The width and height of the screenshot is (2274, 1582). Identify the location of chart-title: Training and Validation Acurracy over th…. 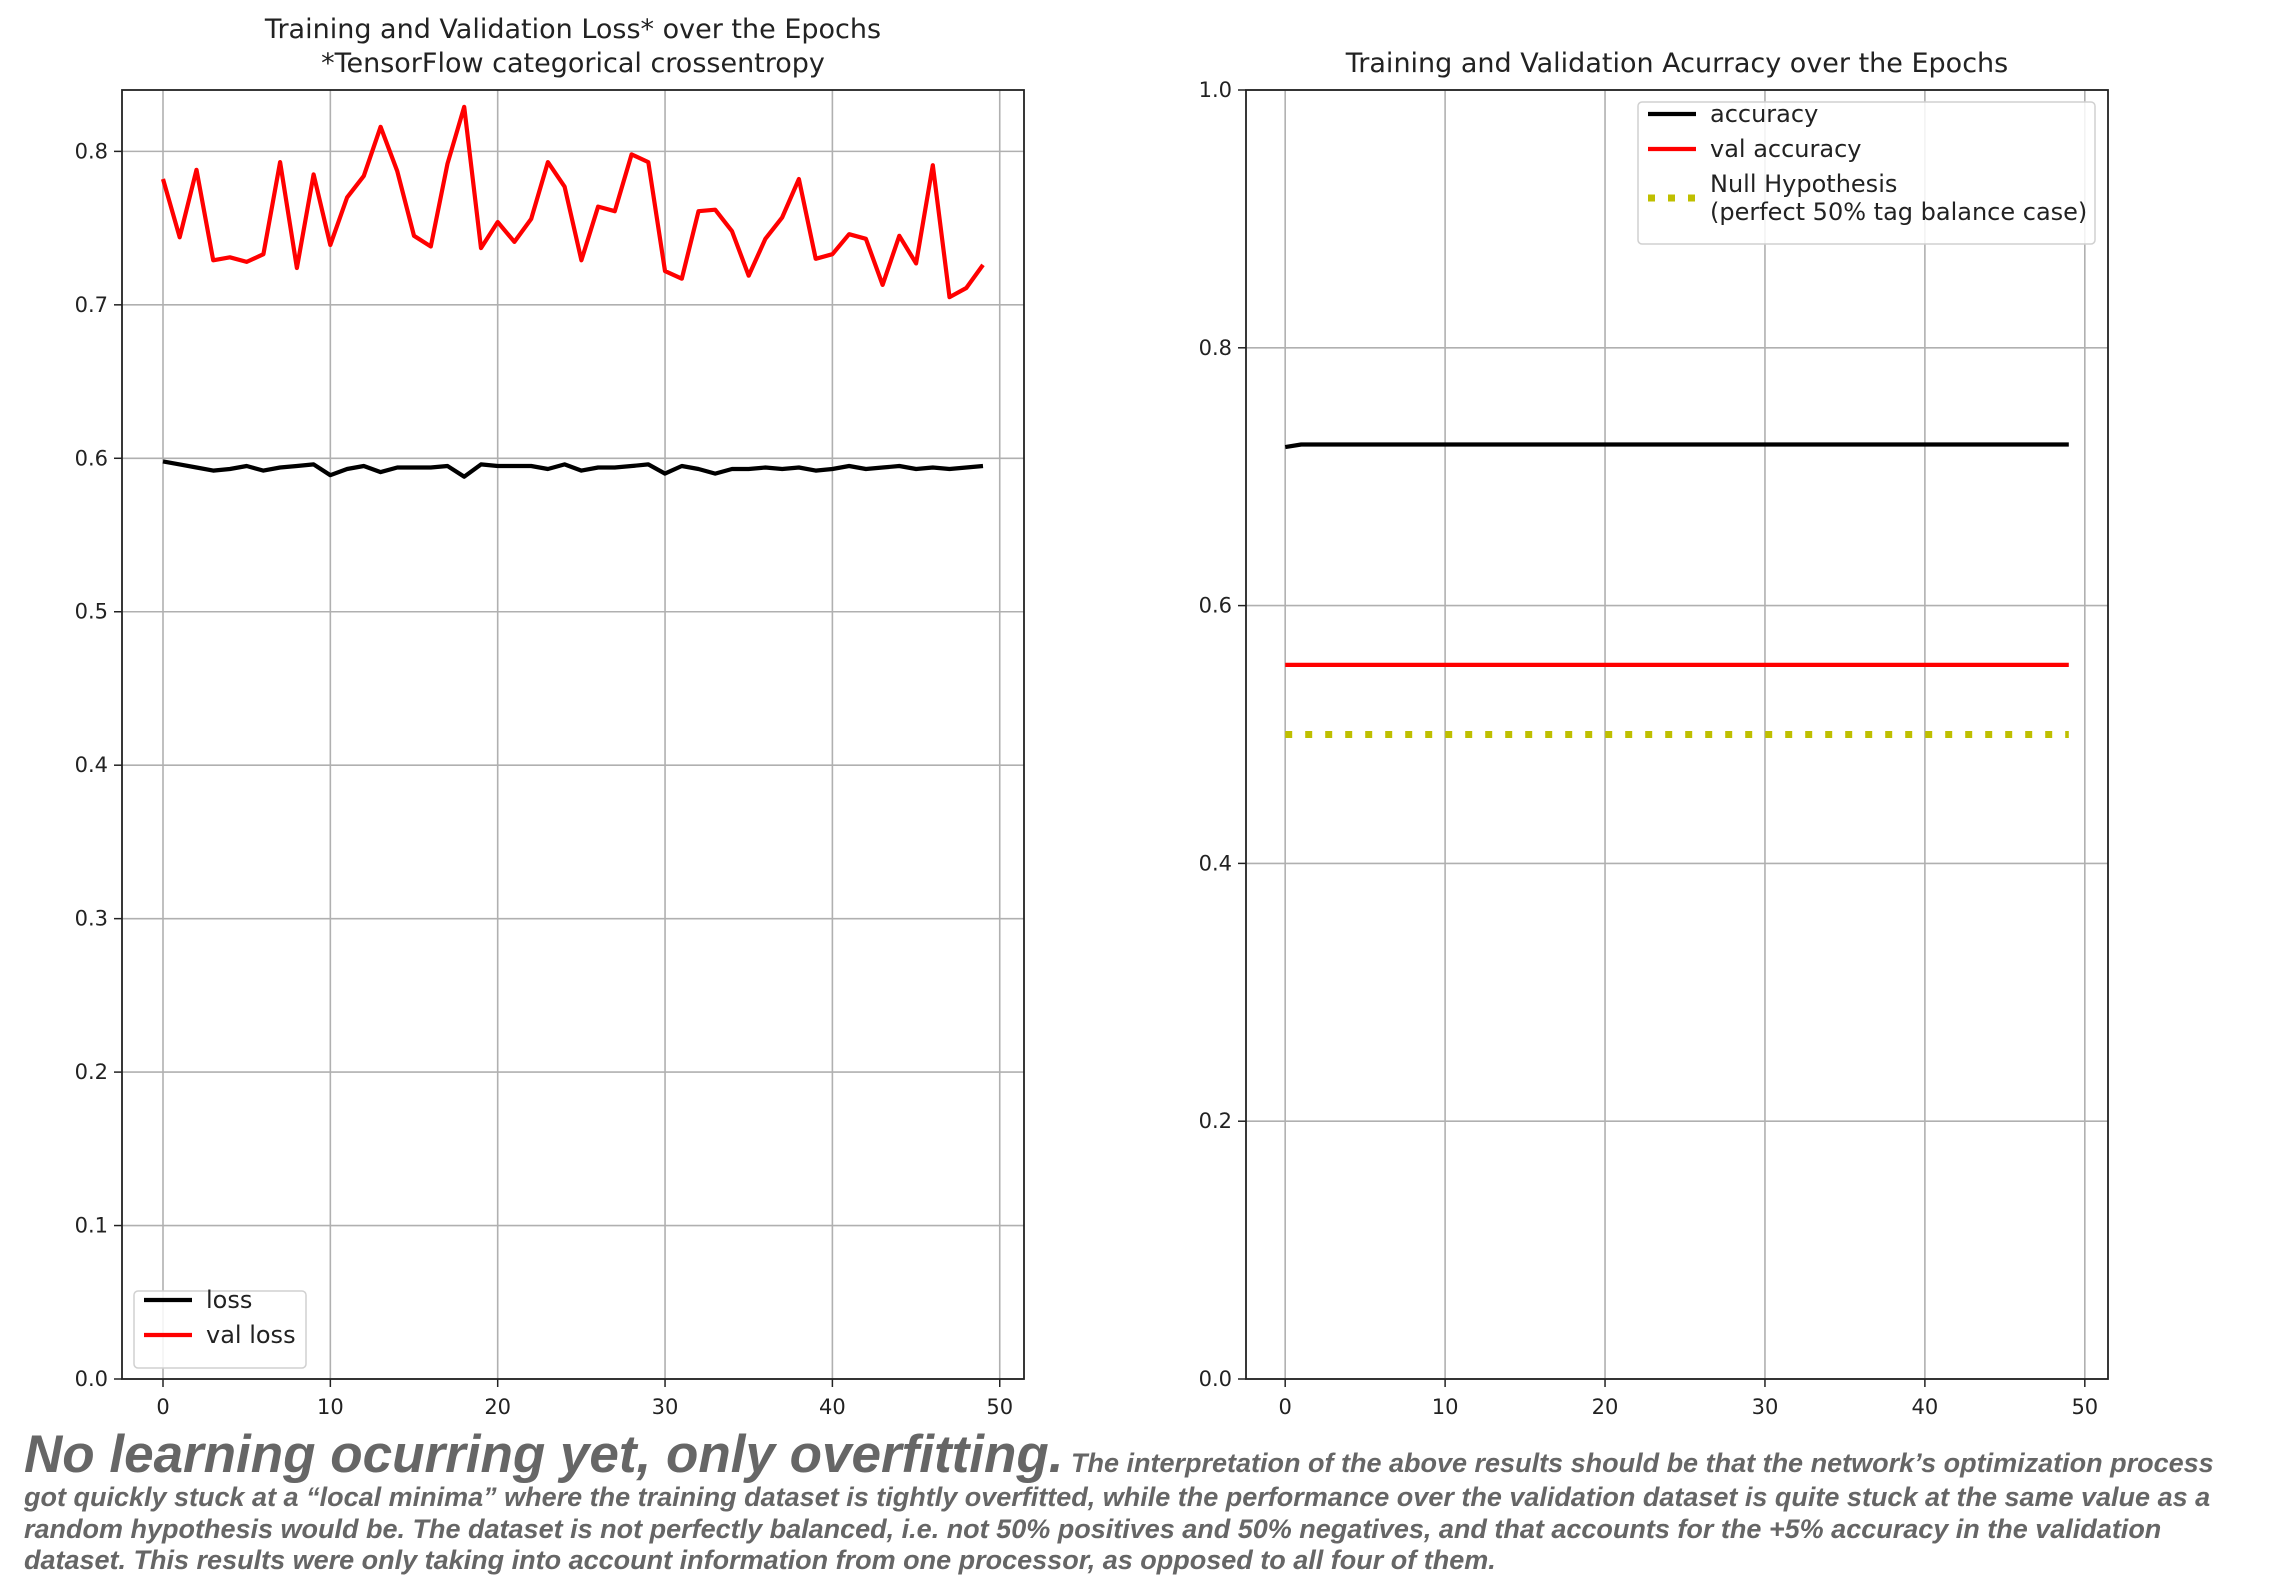
(1676, 63).